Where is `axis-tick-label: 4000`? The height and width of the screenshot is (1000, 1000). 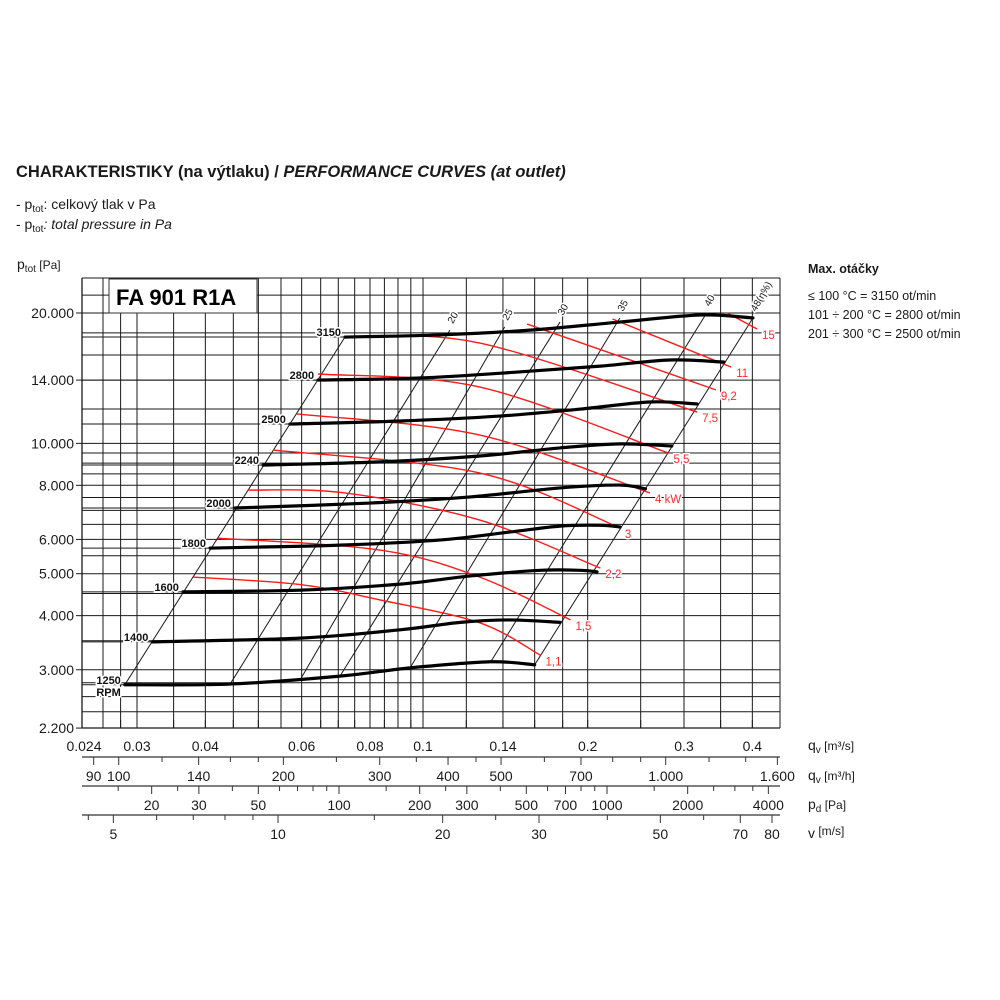
axis-tick-label: 4000 is located at coordinates (768, 805).